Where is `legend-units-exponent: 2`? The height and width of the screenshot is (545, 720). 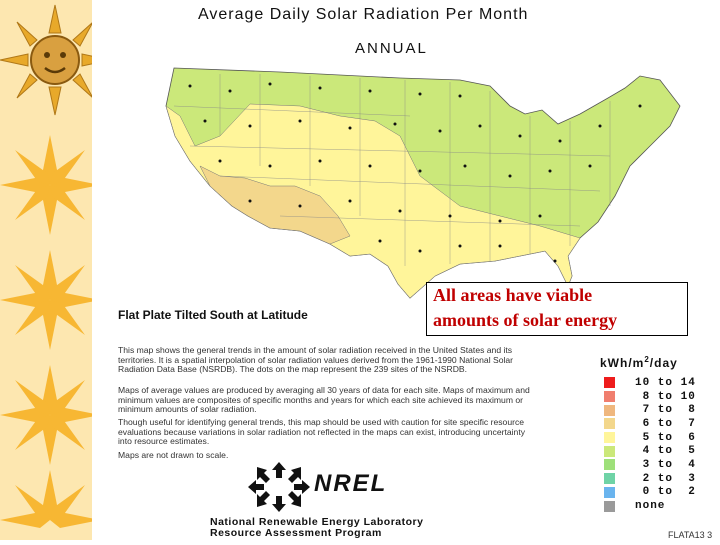 legend-units-exponent: 2 is located at coordinates (647, 359).